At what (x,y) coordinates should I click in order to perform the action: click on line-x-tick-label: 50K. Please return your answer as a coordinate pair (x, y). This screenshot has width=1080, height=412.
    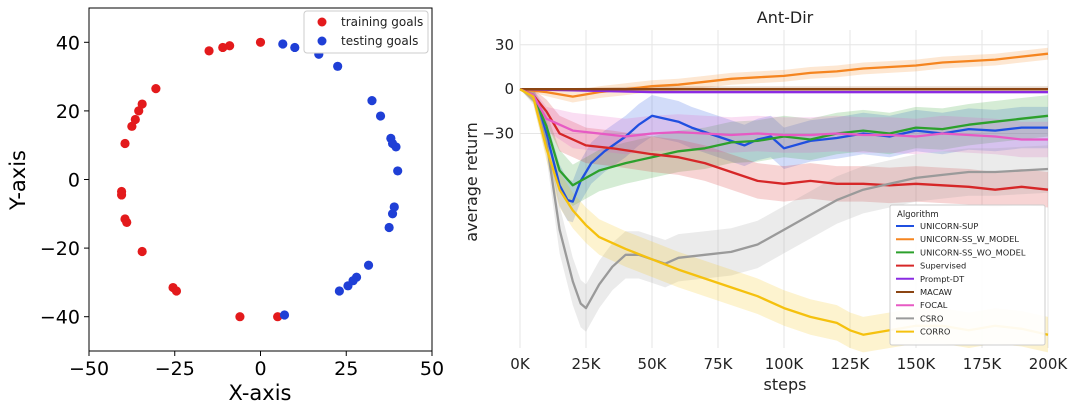
    Looking at the image, I should click on (653, 364).